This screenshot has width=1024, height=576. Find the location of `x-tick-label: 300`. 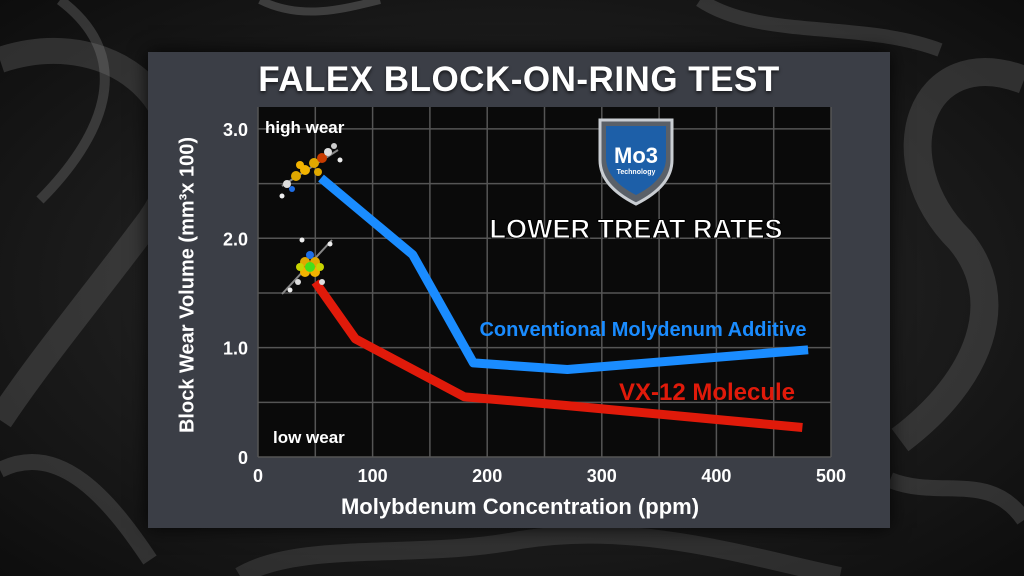

x-tick-label: 300 is located at coordinates (602, 476).